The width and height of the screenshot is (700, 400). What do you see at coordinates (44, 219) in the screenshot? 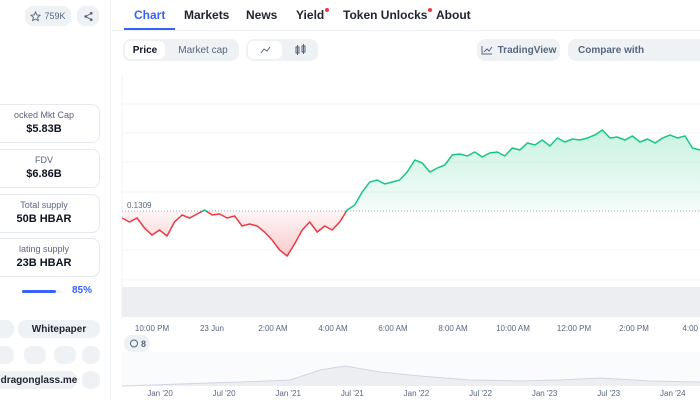
I see `stat-value: 50B HBAR` at bounding box center [44, 219].